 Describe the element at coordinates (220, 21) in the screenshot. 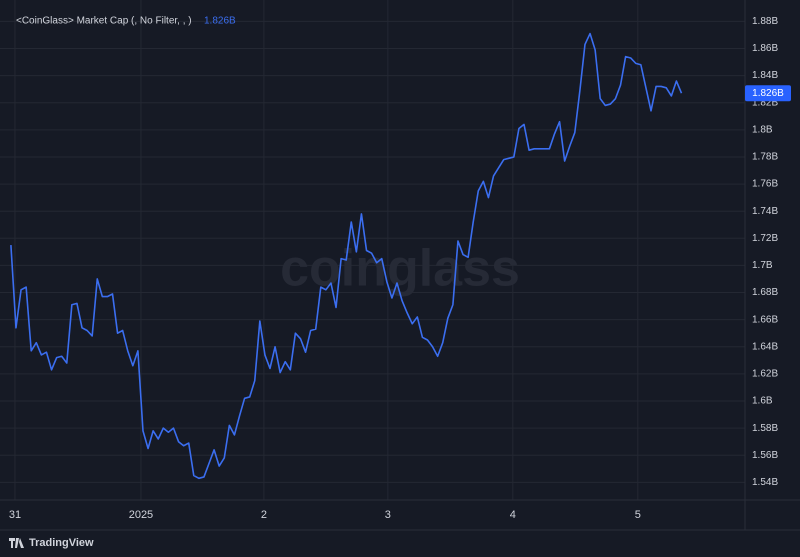

I see `legend-value: 1.826B` at that location.